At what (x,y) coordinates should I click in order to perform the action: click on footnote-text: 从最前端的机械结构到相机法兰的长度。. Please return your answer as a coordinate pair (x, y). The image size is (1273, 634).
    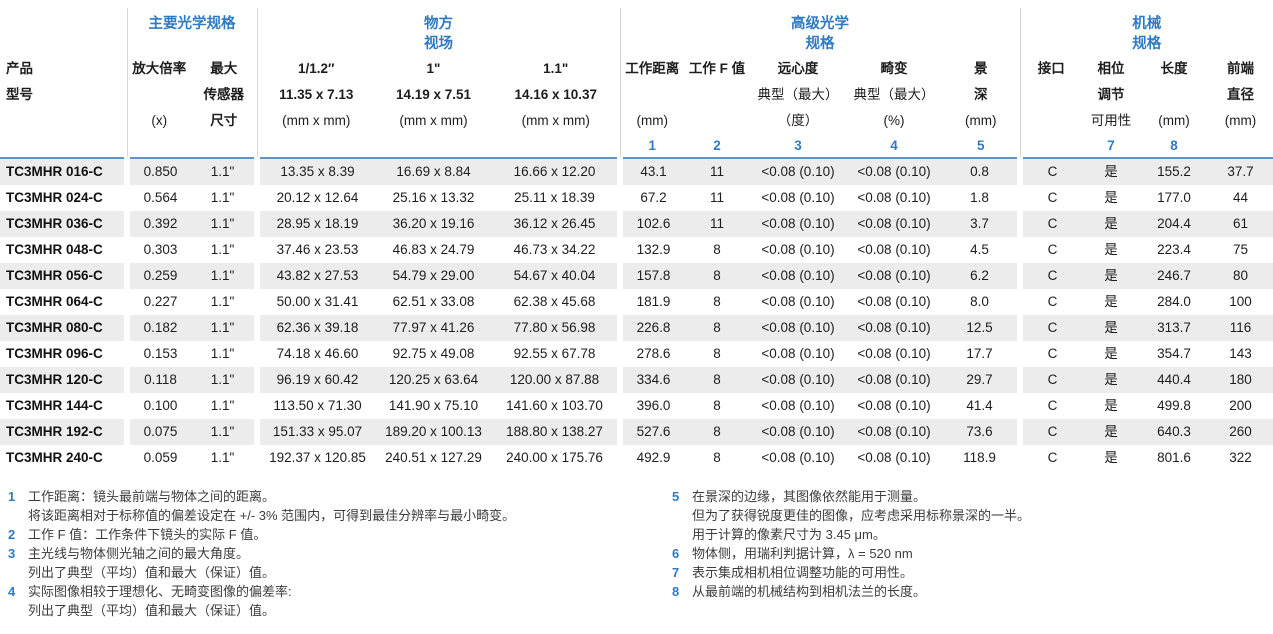
    Looking at the image, I should click on (861, 591).